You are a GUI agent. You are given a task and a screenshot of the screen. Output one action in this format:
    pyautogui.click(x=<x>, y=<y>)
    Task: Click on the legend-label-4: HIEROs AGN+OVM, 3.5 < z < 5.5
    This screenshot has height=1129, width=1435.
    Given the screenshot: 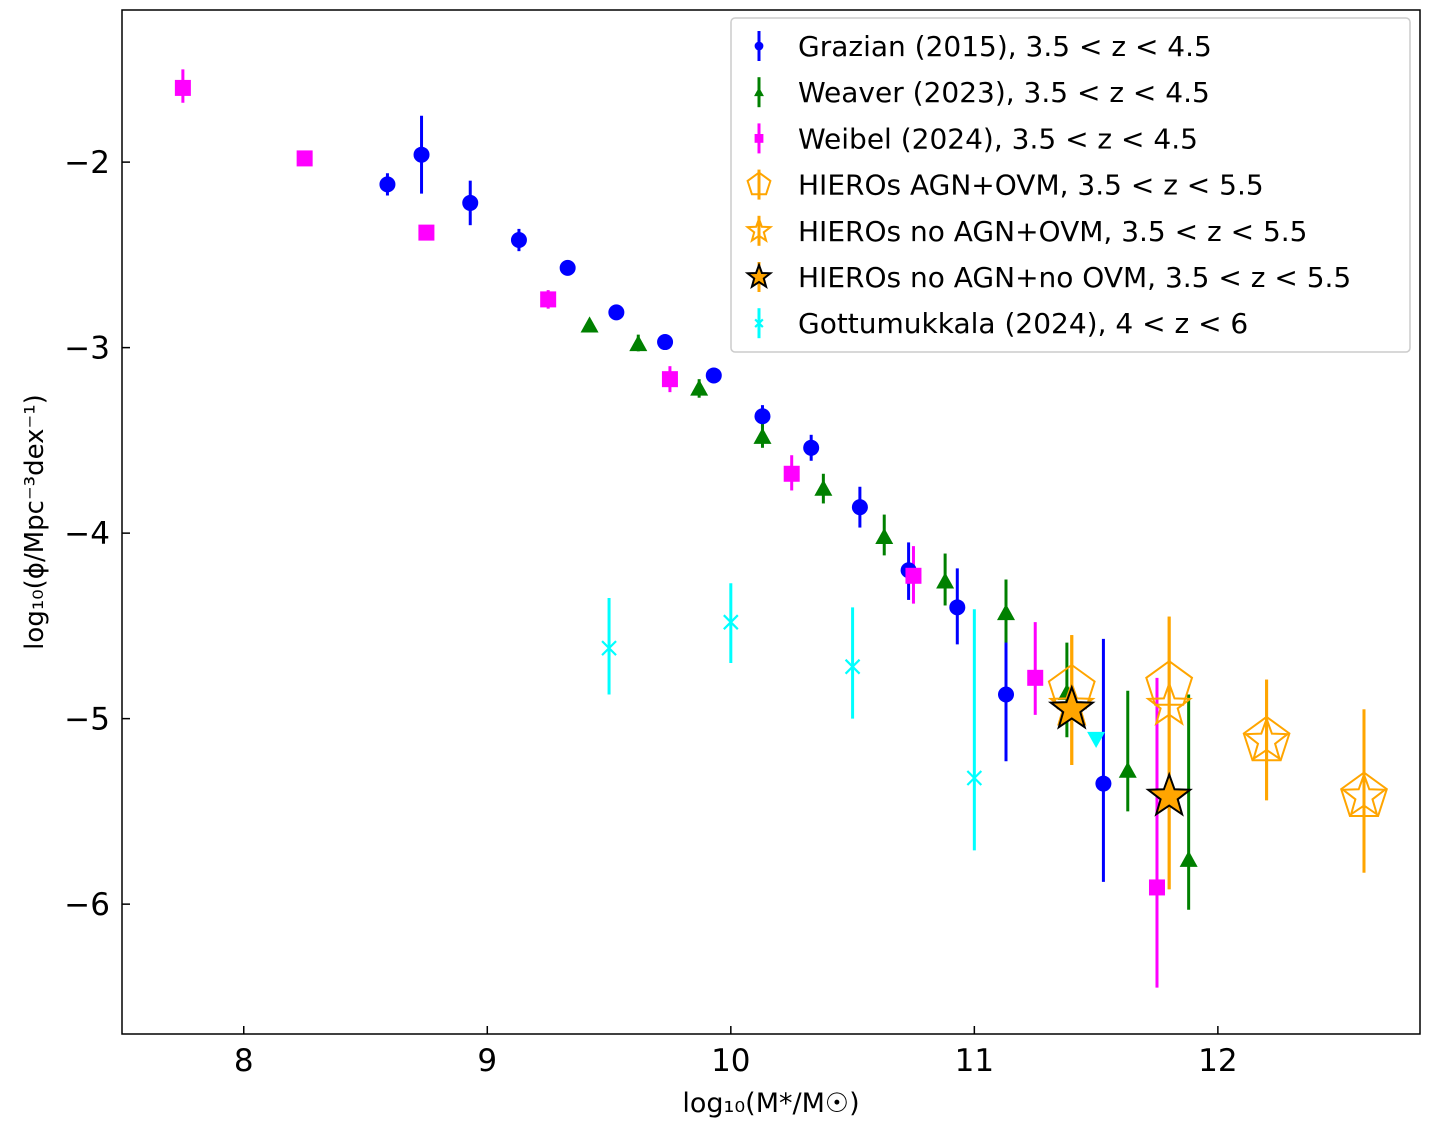 What is the action you would take?
    pyautogui.click(x=1031, y=185)
    